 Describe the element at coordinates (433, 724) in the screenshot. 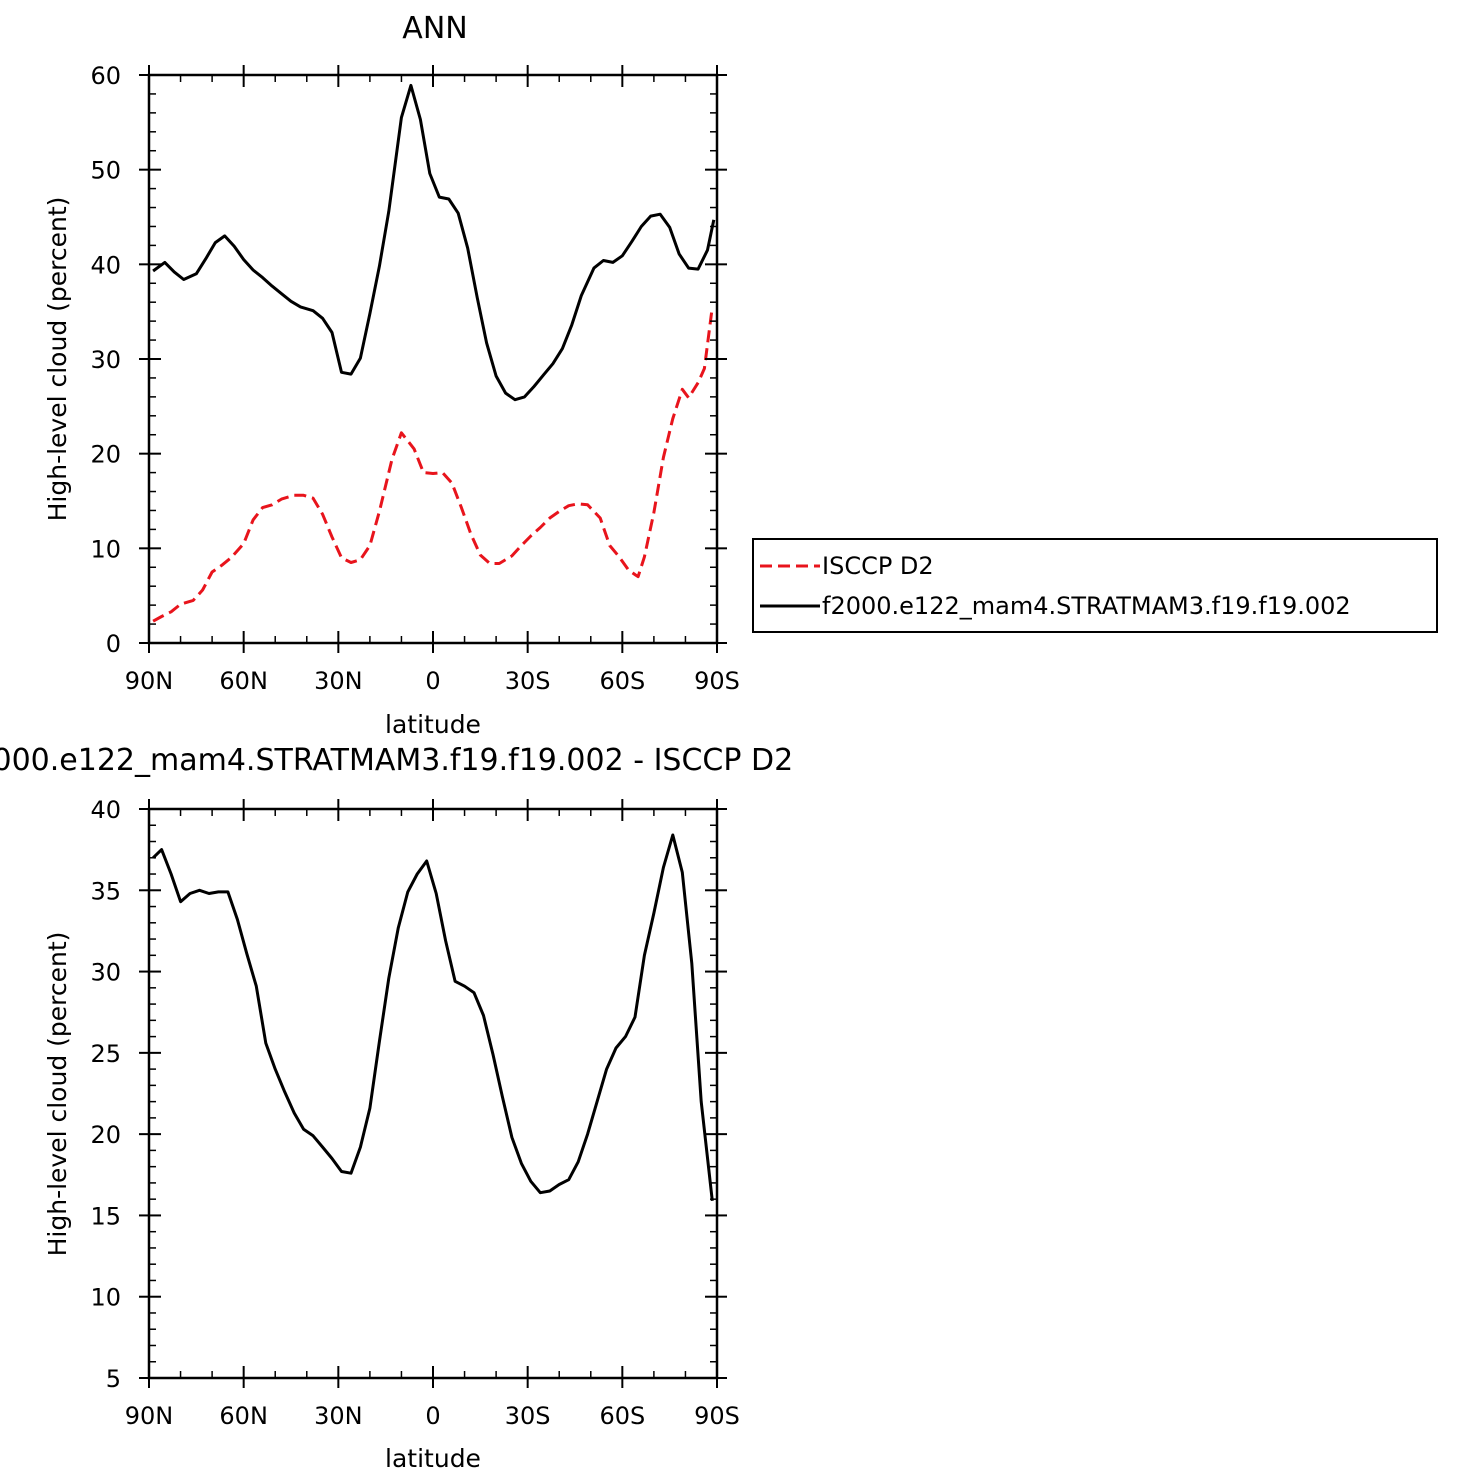

I see `top-panel-x-axis-label: latitude` at that location.